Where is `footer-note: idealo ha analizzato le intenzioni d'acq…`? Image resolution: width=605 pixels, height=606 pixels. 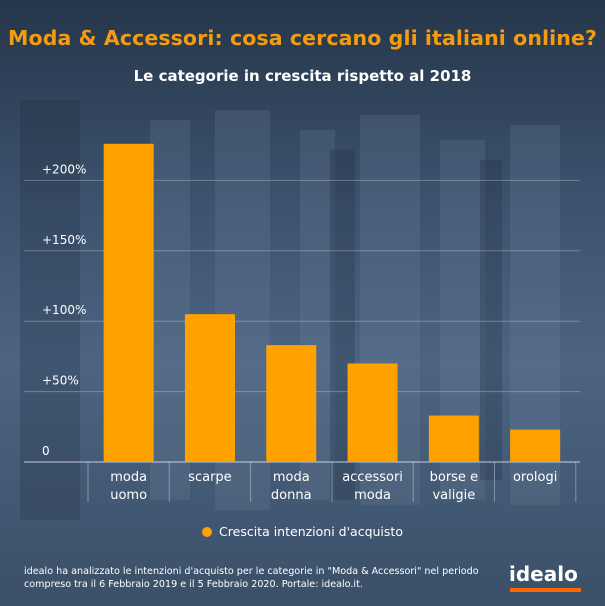 footer-note: idealo ha analizzato le intenzioni d'acq… is located at coordinates (251, 578).